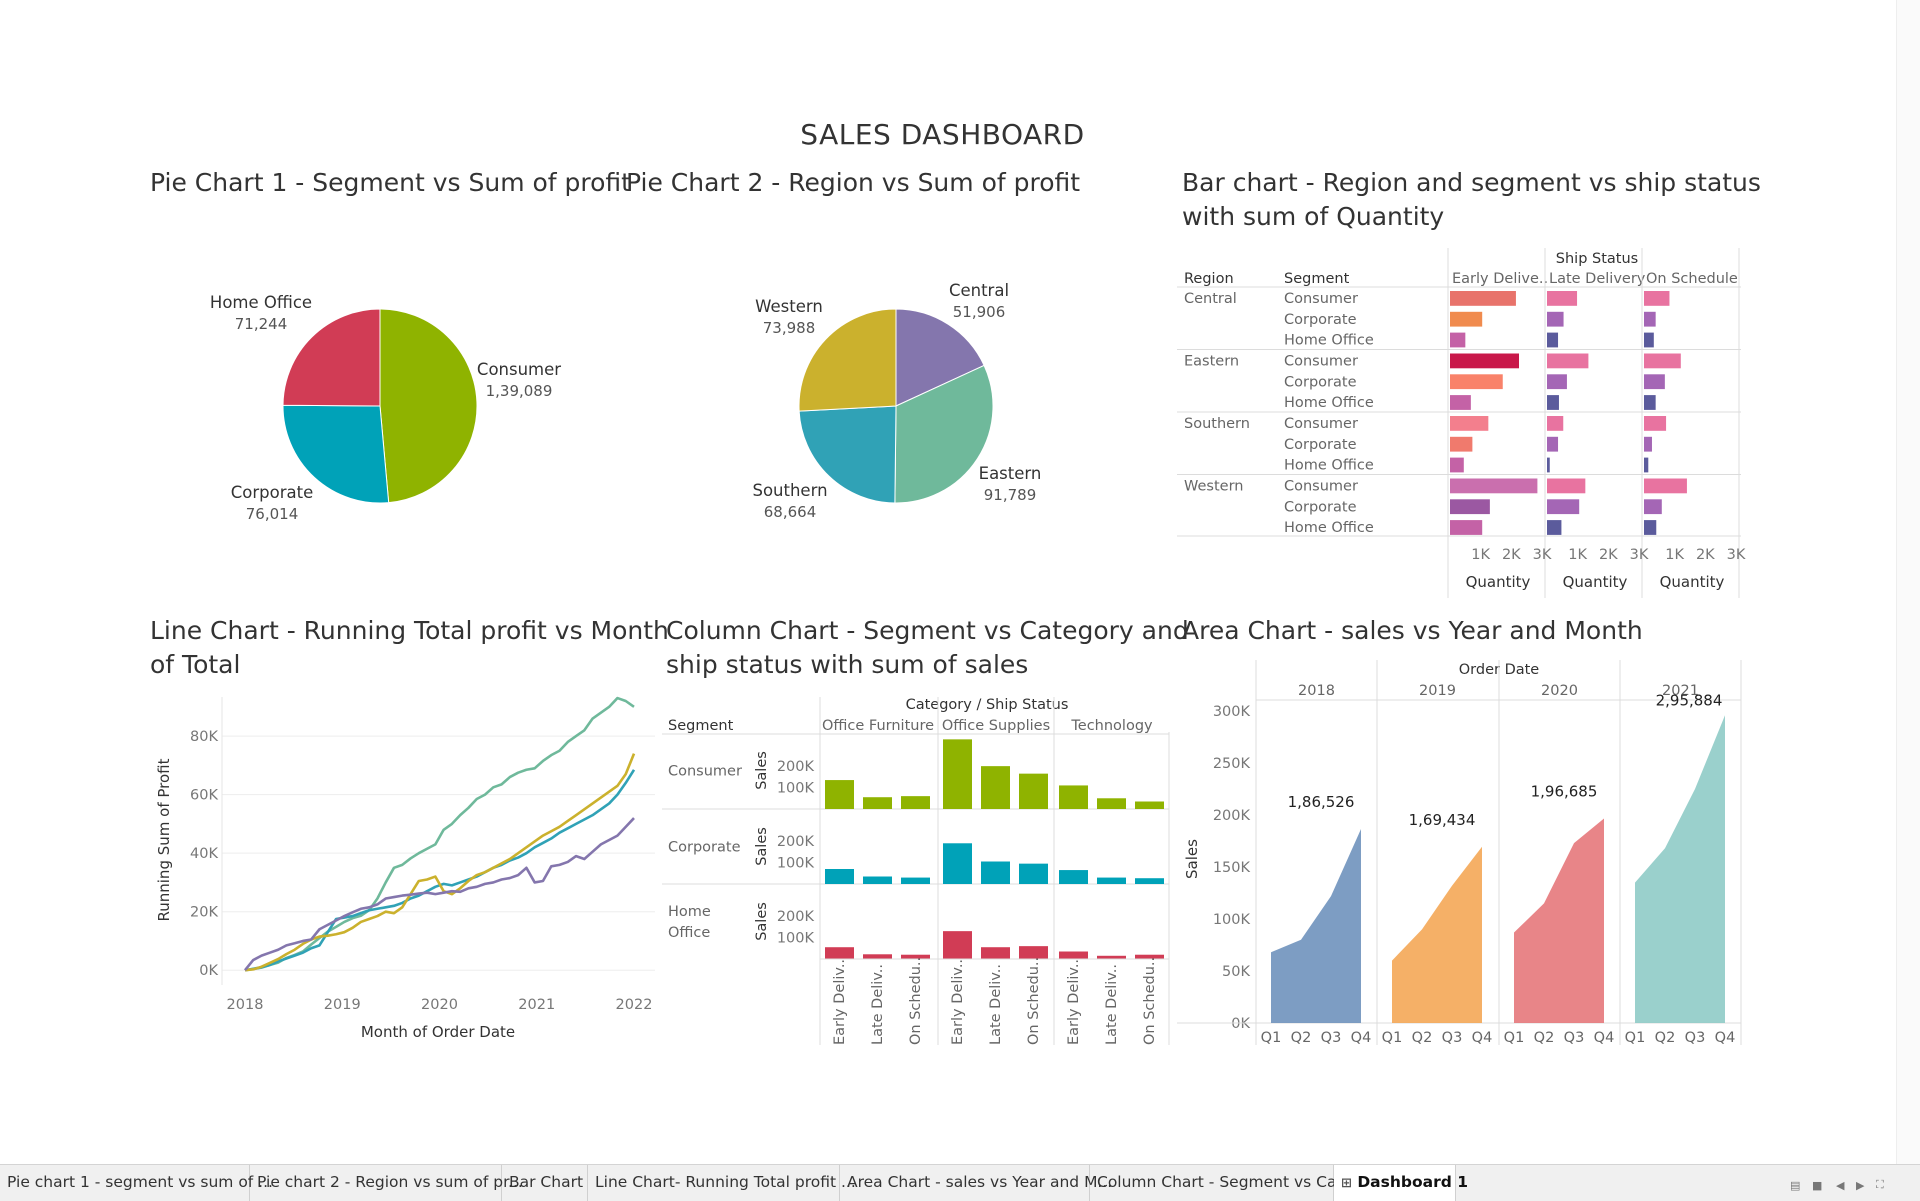 The image size is (1920, 1201). Describe the element at coordinates (1317, 279) in the screenshot. I see `bar-row-header-segment: Segment` at that location.